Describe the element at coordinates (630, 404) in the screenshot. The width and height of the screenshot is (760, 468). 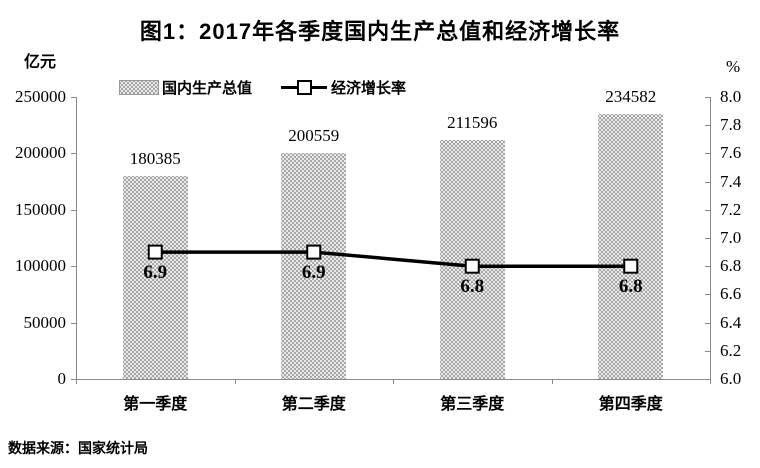
I see `x-axis-category-label: 第四季度` at that location.